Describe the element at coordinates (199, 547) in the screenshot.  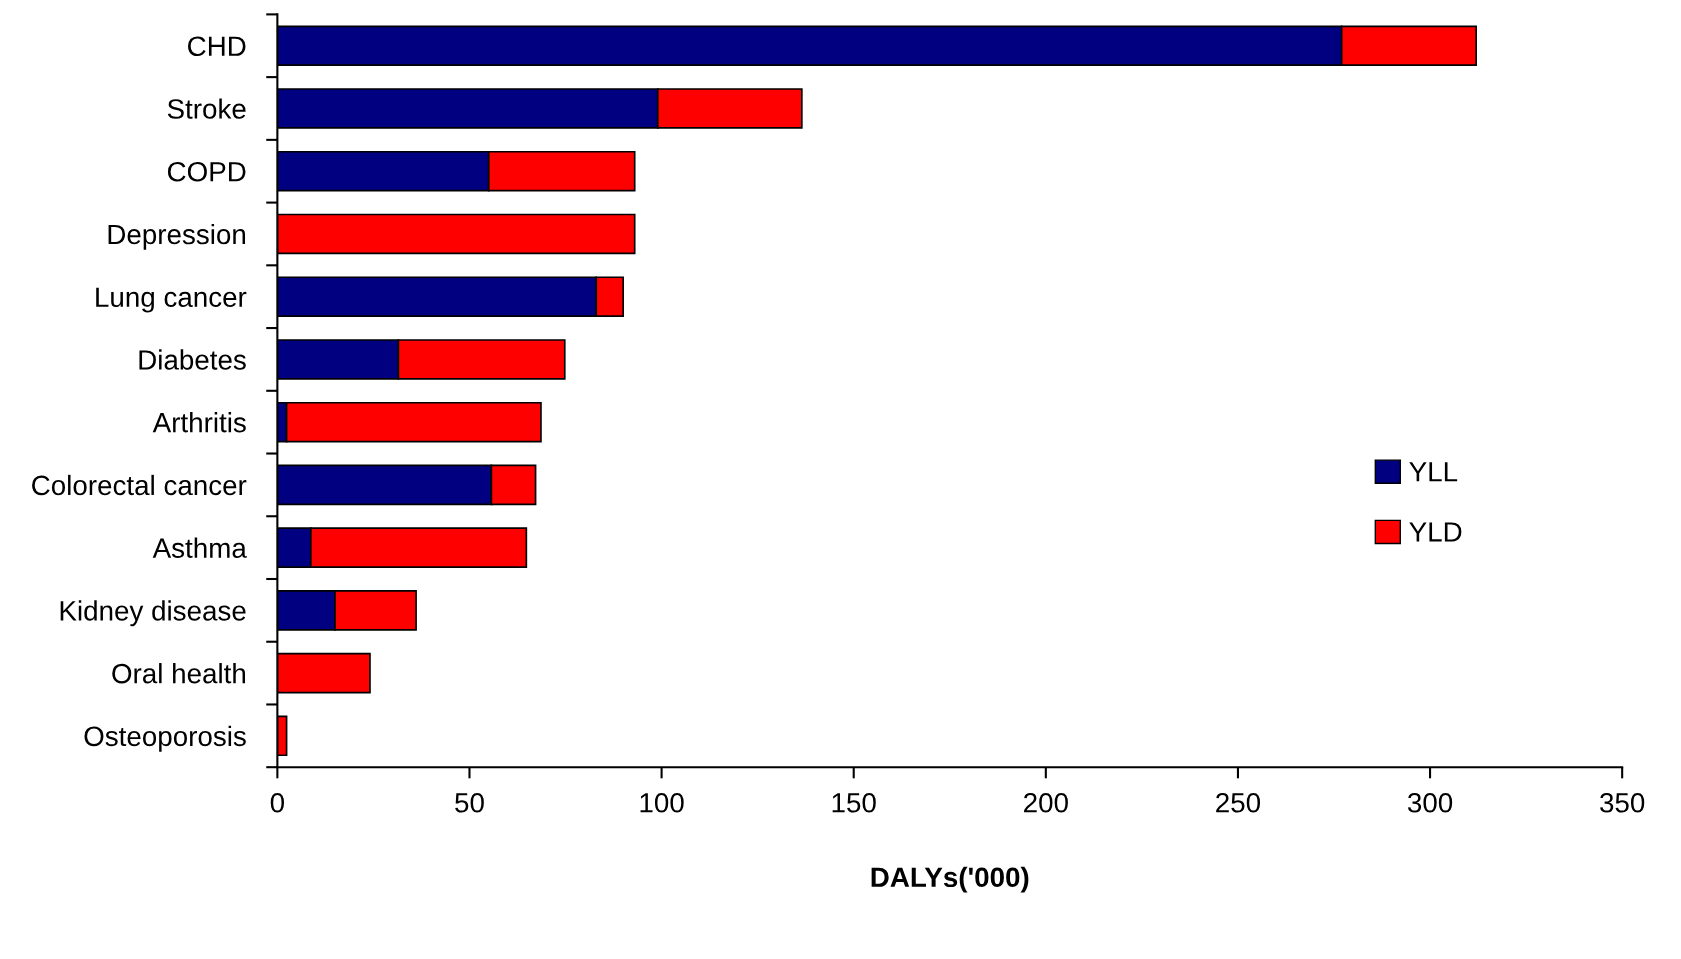
I see `y-tick-label: Asthma` at that location.